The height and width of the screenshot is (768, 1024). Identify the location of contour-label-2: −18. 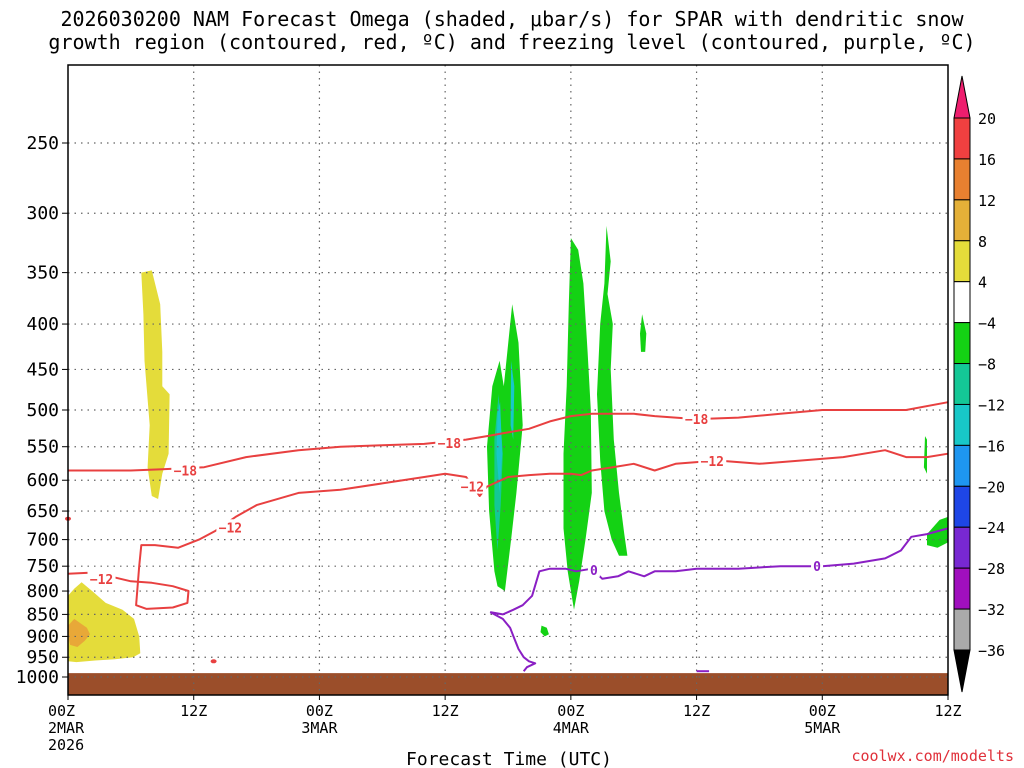
(450, 444).